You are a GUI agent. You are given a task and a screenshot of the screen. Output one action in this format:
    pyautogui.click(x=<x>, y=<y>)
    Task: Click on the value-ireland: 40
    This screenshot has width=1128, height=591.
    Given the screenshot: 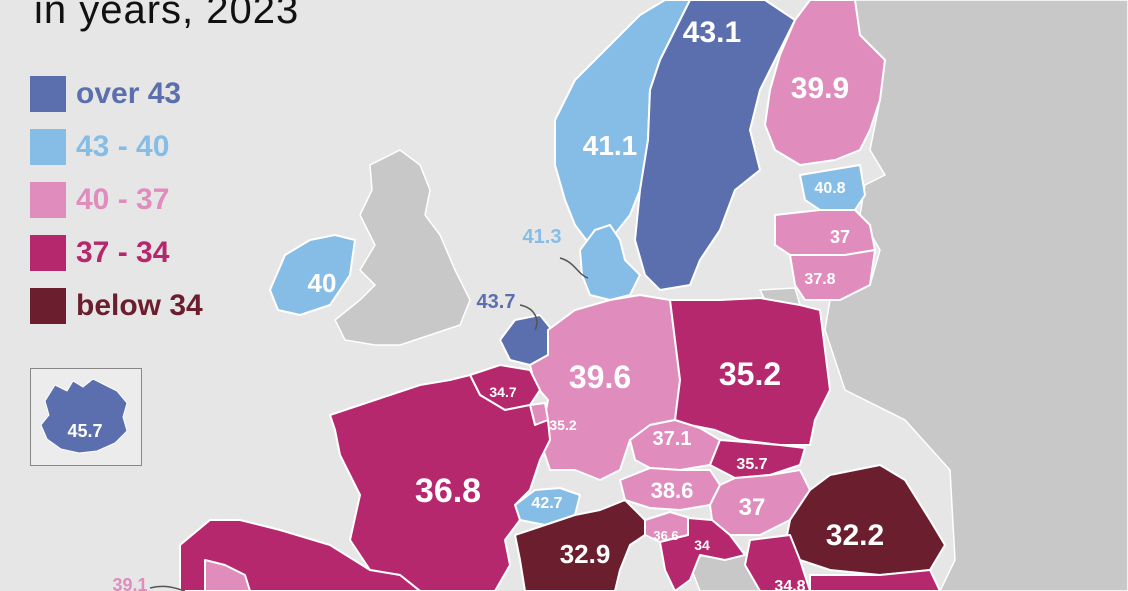 What is the action you would take?
    pyautogui.click(x=322, y=283)
    